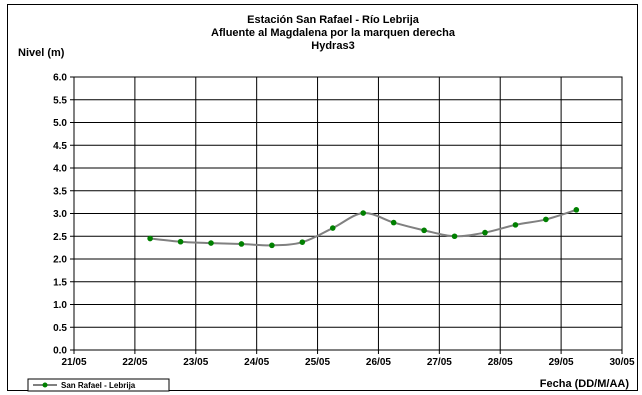 This screenshot has height=395, width=642. I want to click on x-axis-title: Fecha (DD/M/AA), so click(585, 384).